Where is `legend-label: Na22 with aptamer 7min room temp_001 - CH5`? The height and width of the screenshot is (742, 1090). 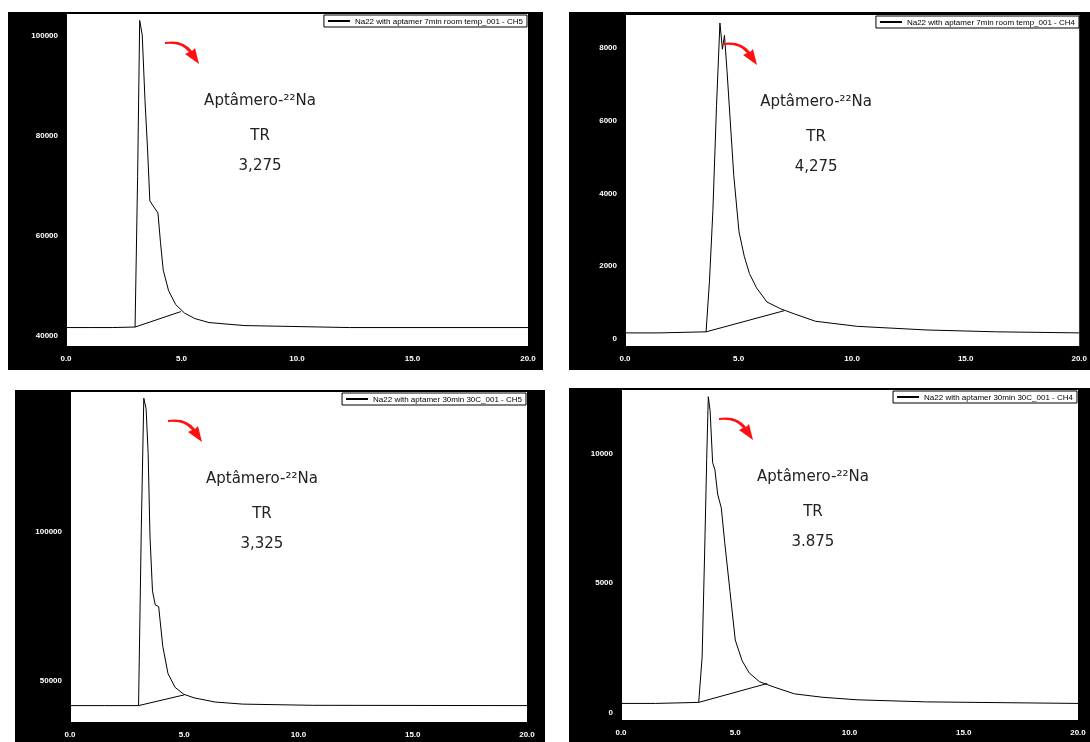
legend-label: Na22 with aptamer 7min room temp_001 - CH5 is located at coordinates (439, 21).